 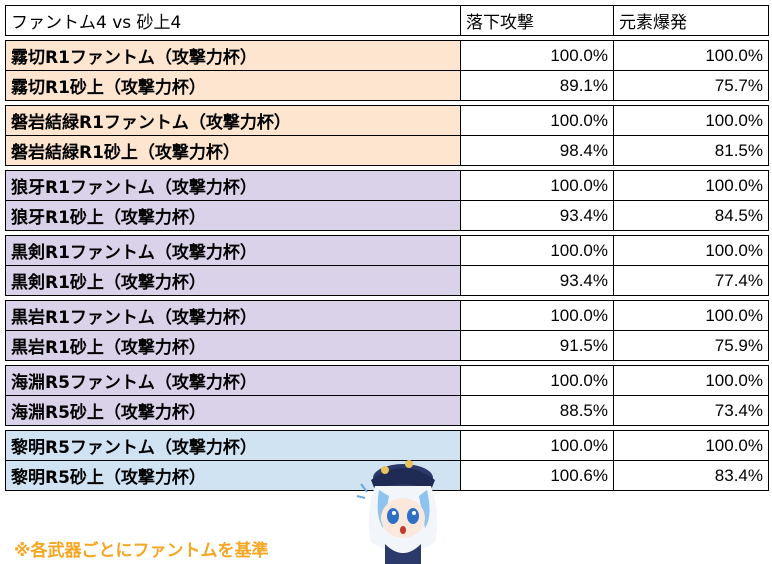 I want to click on table-row: 磐岩結緑R1ファントム（攻撃力杯） 100.0% 100.0%, so click(x=387, y=120).